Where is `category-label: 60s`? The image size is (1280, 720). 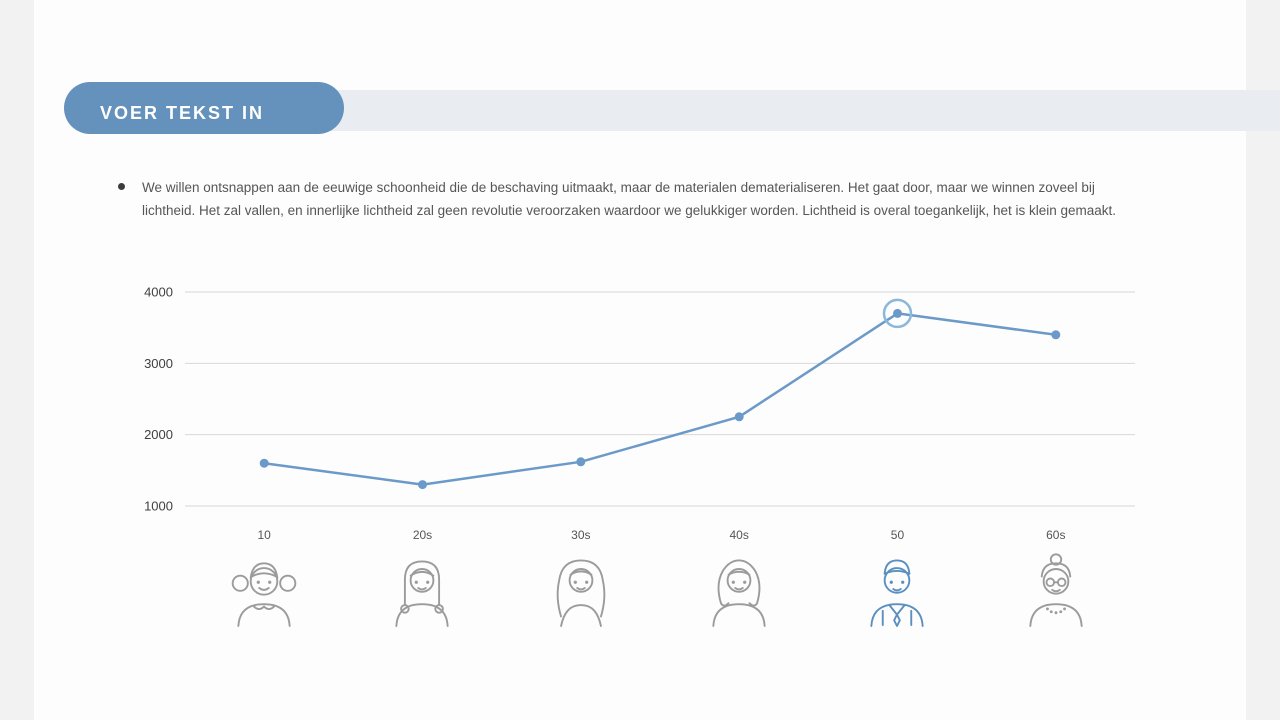 category-label: 60s is located at coordinates (1056, 535).